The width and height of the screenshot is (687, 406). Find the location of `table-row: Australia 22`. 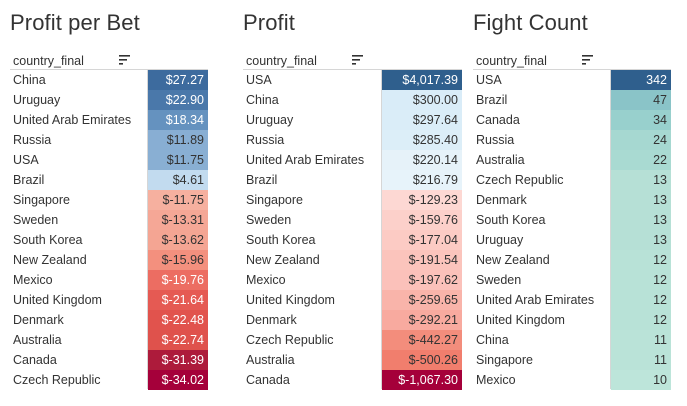

table-row: Australia 22 is located at coordinates (572, 160).